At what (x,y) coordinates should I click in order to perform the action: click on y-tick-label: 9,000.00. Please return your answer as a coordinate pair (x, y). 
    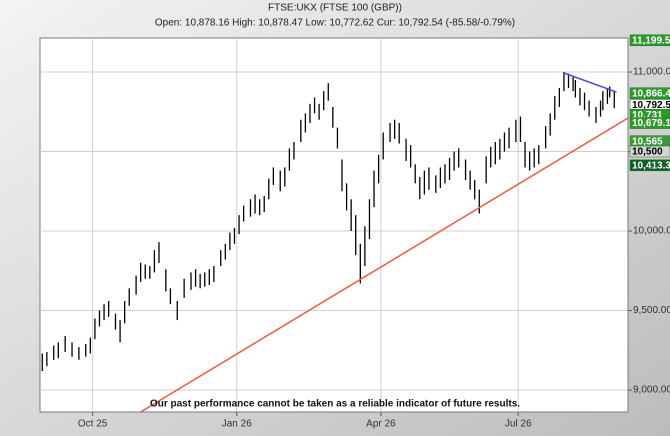
    Looking at the image, I should click on (651, 390).